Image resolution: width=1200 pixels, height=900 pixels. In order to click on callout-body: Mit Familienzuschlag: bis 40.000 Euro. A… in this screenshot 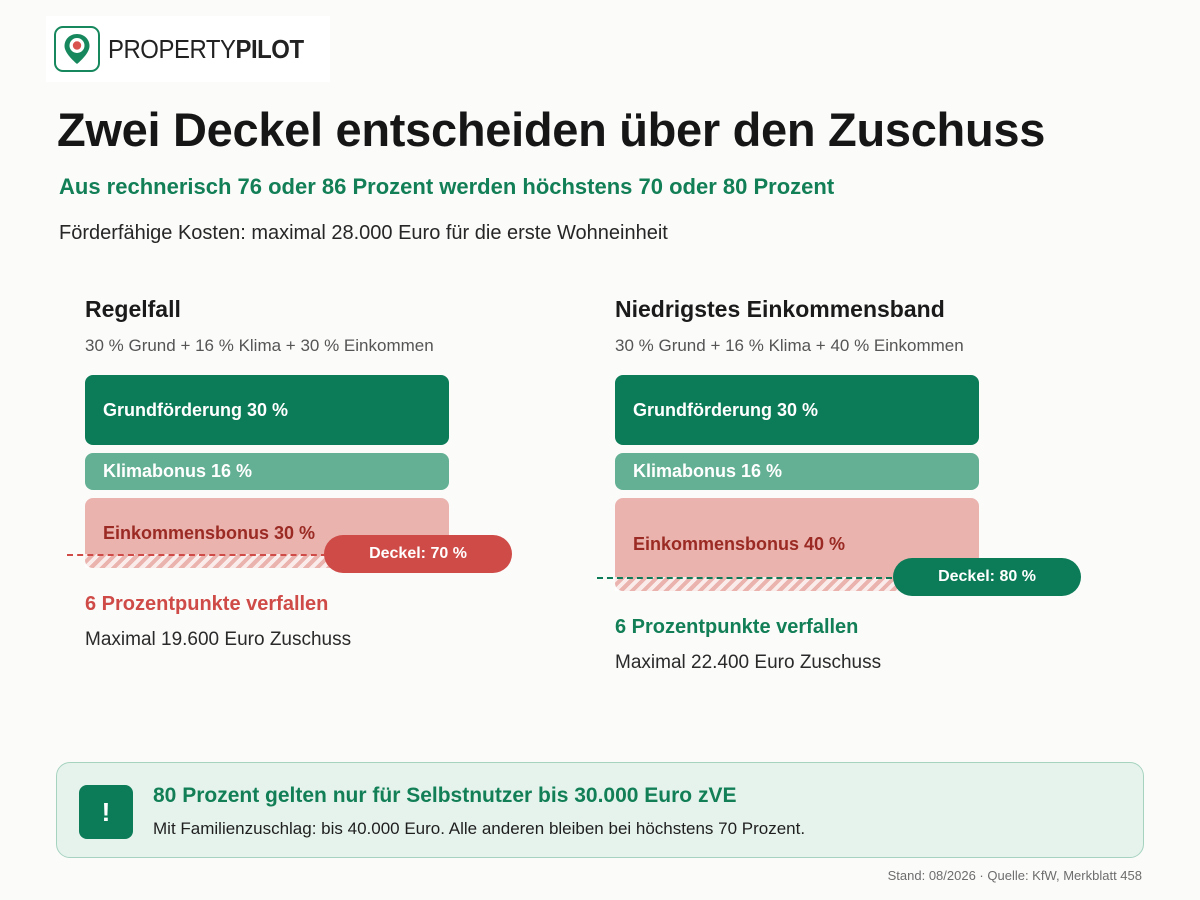, I will do `click(479, 828)`.